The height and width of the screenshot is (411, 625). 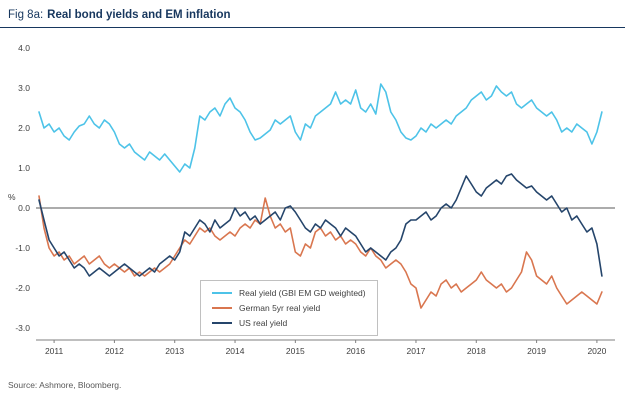 What do you see at coordinates (302, 293) in the screenshot?
I see `legend-label-real-yield: Real yield (GBI EM GD weighted)` at bounding box center [302, 293].